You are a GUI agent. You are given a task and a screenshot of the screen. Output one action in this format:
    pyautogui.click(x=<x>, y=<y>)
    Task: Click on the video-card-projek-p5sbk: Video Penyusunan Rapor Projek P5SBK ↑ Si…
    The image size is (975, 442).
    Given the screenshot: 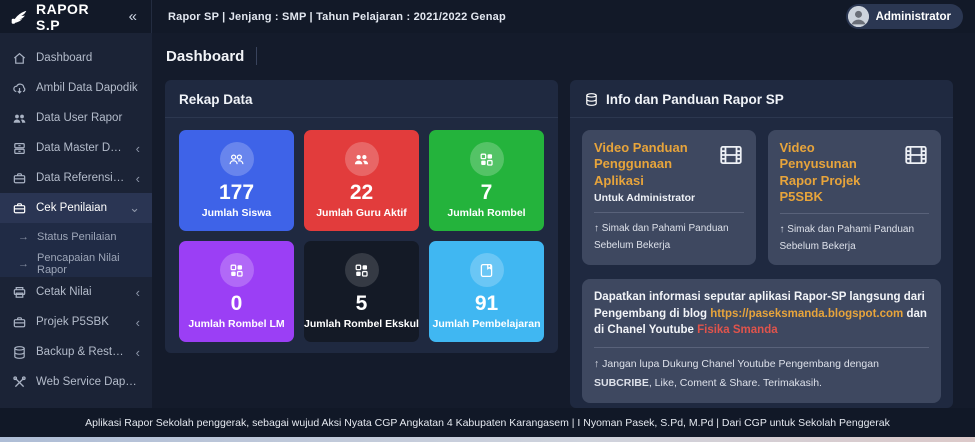 What is the action you would take?
    pyautogui.click(x=854, y=197)
    